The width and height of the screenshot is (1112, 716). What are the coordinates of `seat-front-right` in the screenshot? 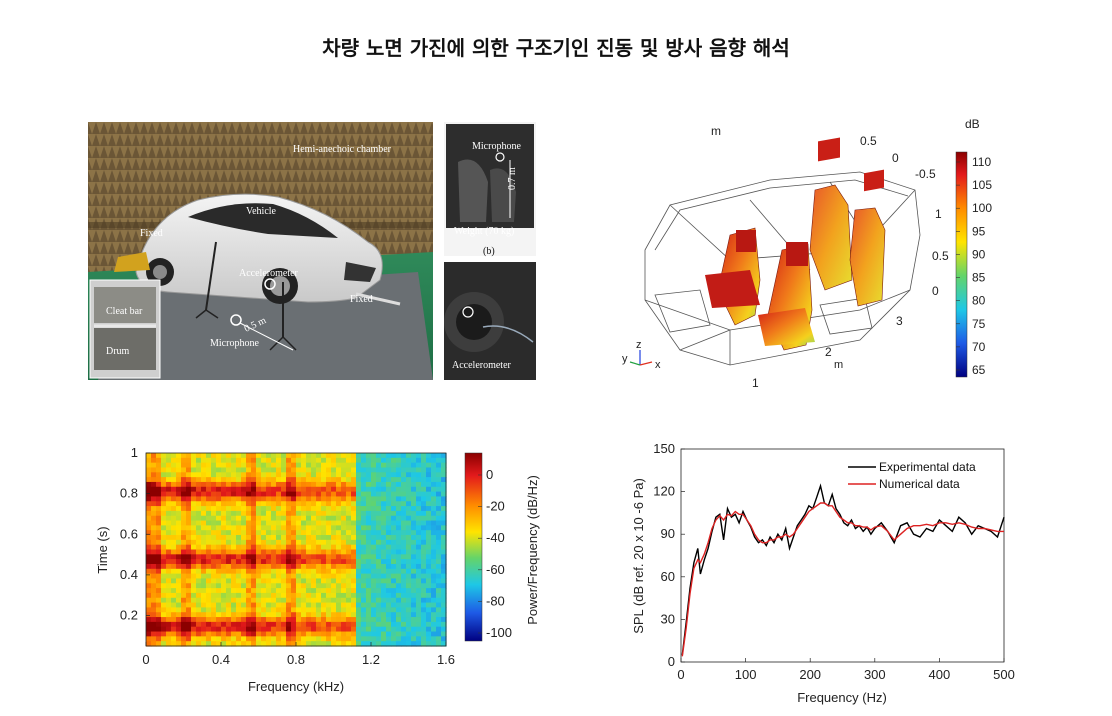 It's located at (786, 296).